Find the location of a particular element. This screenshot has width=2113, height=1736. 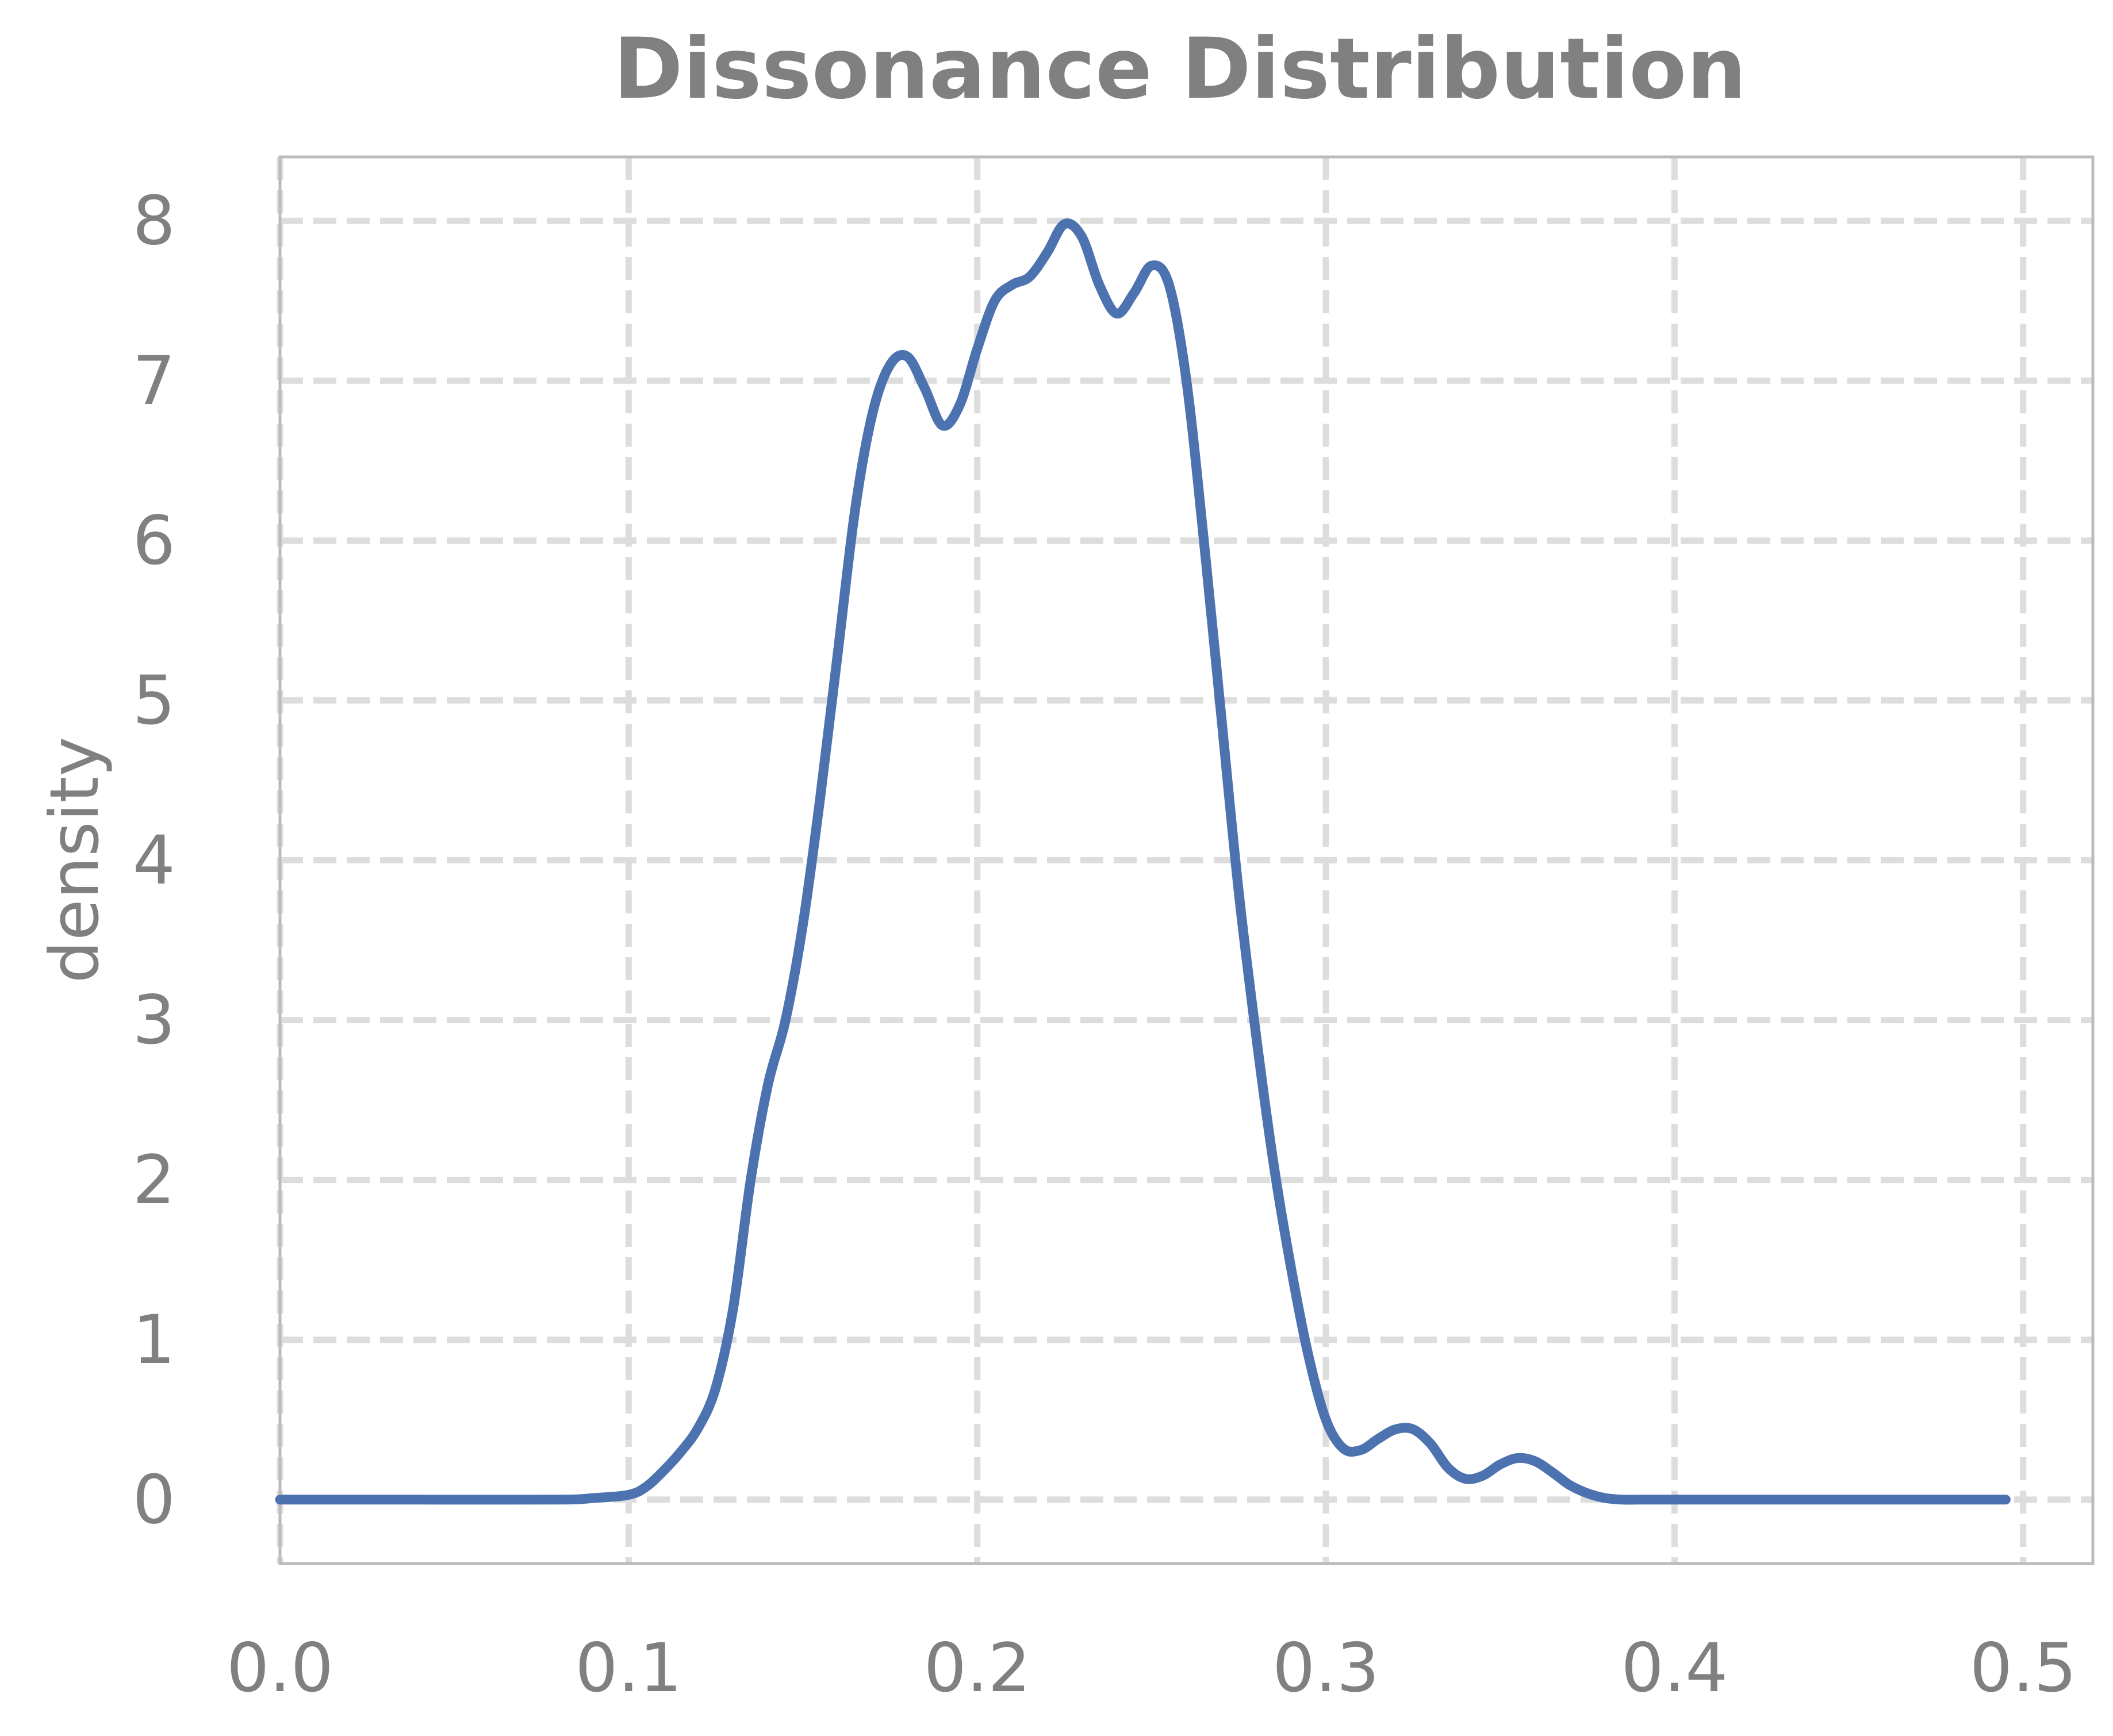

y-tick-label: 0 is located at coordinates (154, 1499).